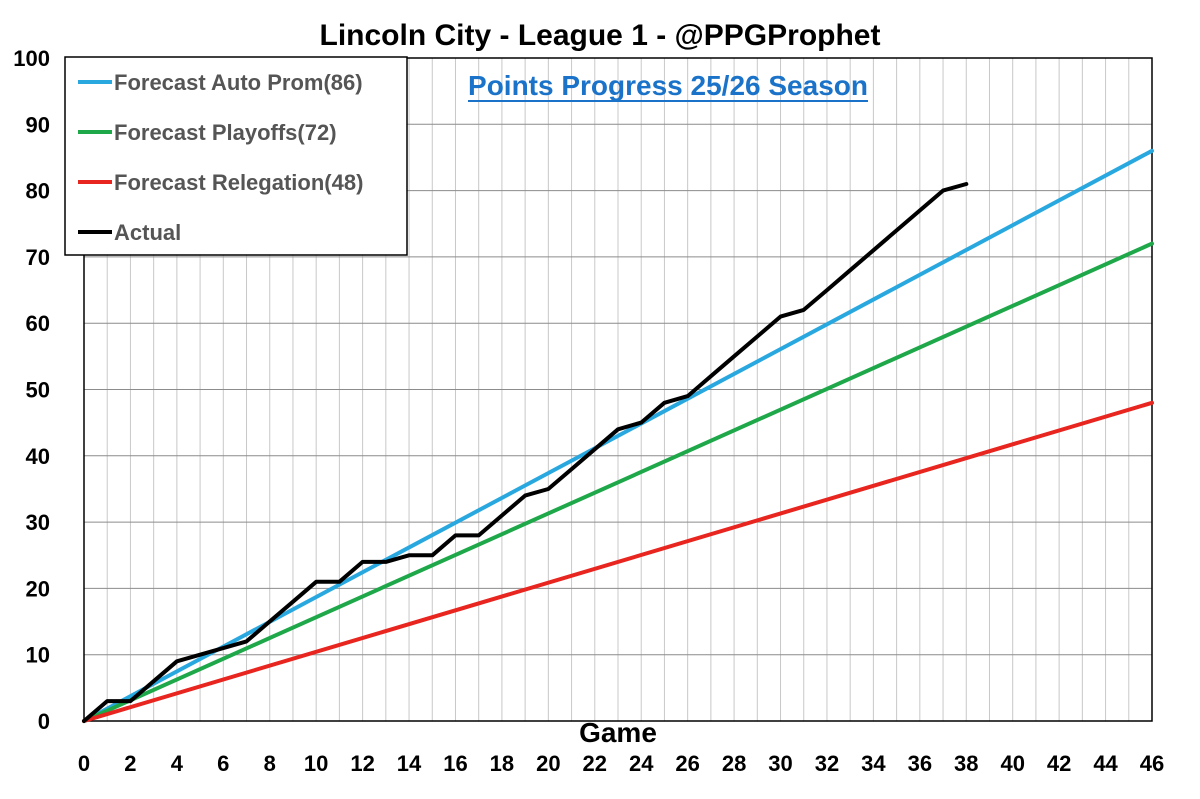  Describe the element at coordinates (44, 721) in the screenshot. I see `y-tick-label: 0` at that location.